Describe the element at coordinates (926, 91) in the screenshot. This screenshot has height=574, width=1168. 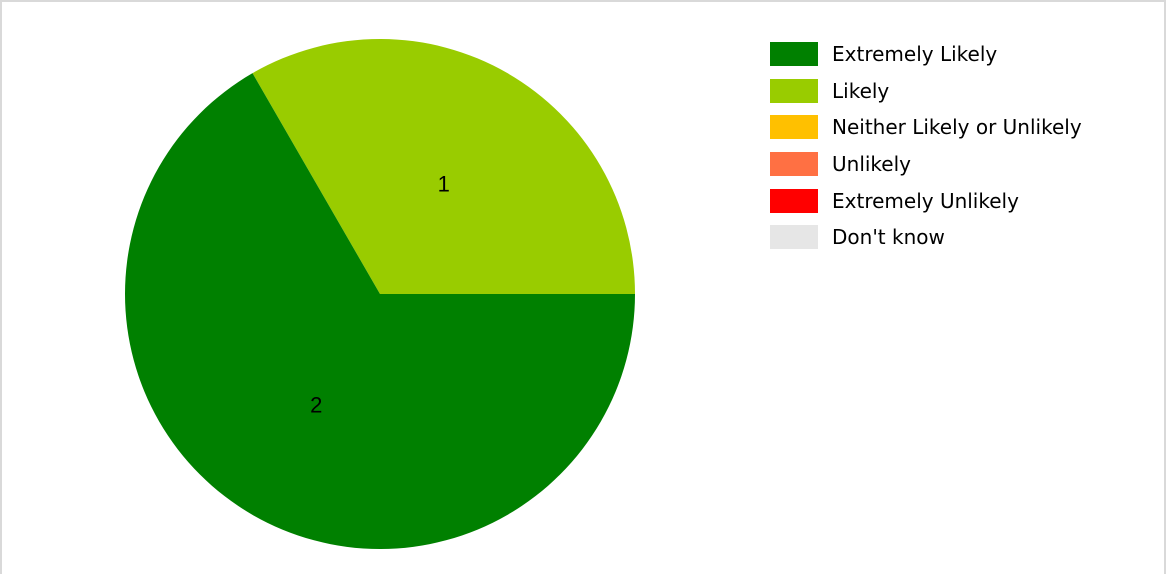
I see `legend-item: Likely` at that location.